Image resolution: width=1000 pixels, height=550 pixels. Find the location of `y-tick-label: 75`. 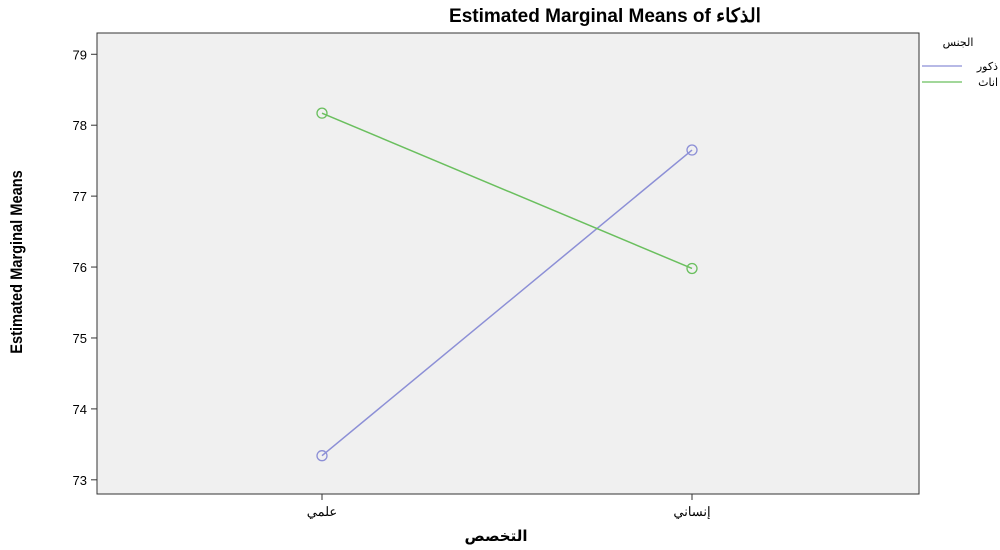

y-tick-label: 75 is located at coordinates (80, 338).